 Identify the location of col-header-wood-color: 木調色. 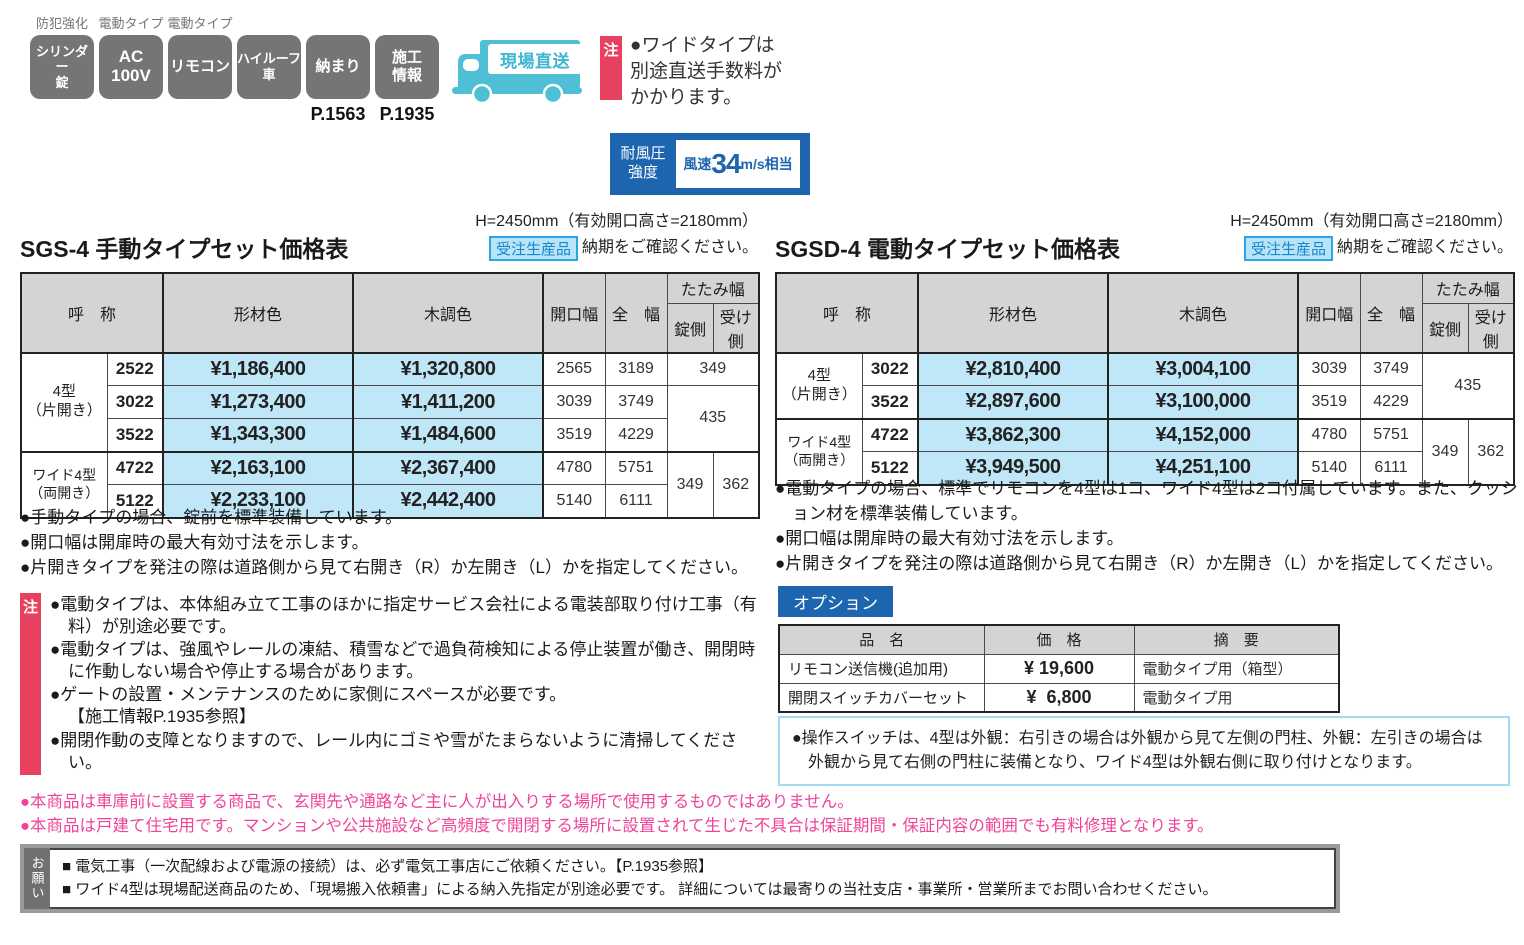
(448, 312).